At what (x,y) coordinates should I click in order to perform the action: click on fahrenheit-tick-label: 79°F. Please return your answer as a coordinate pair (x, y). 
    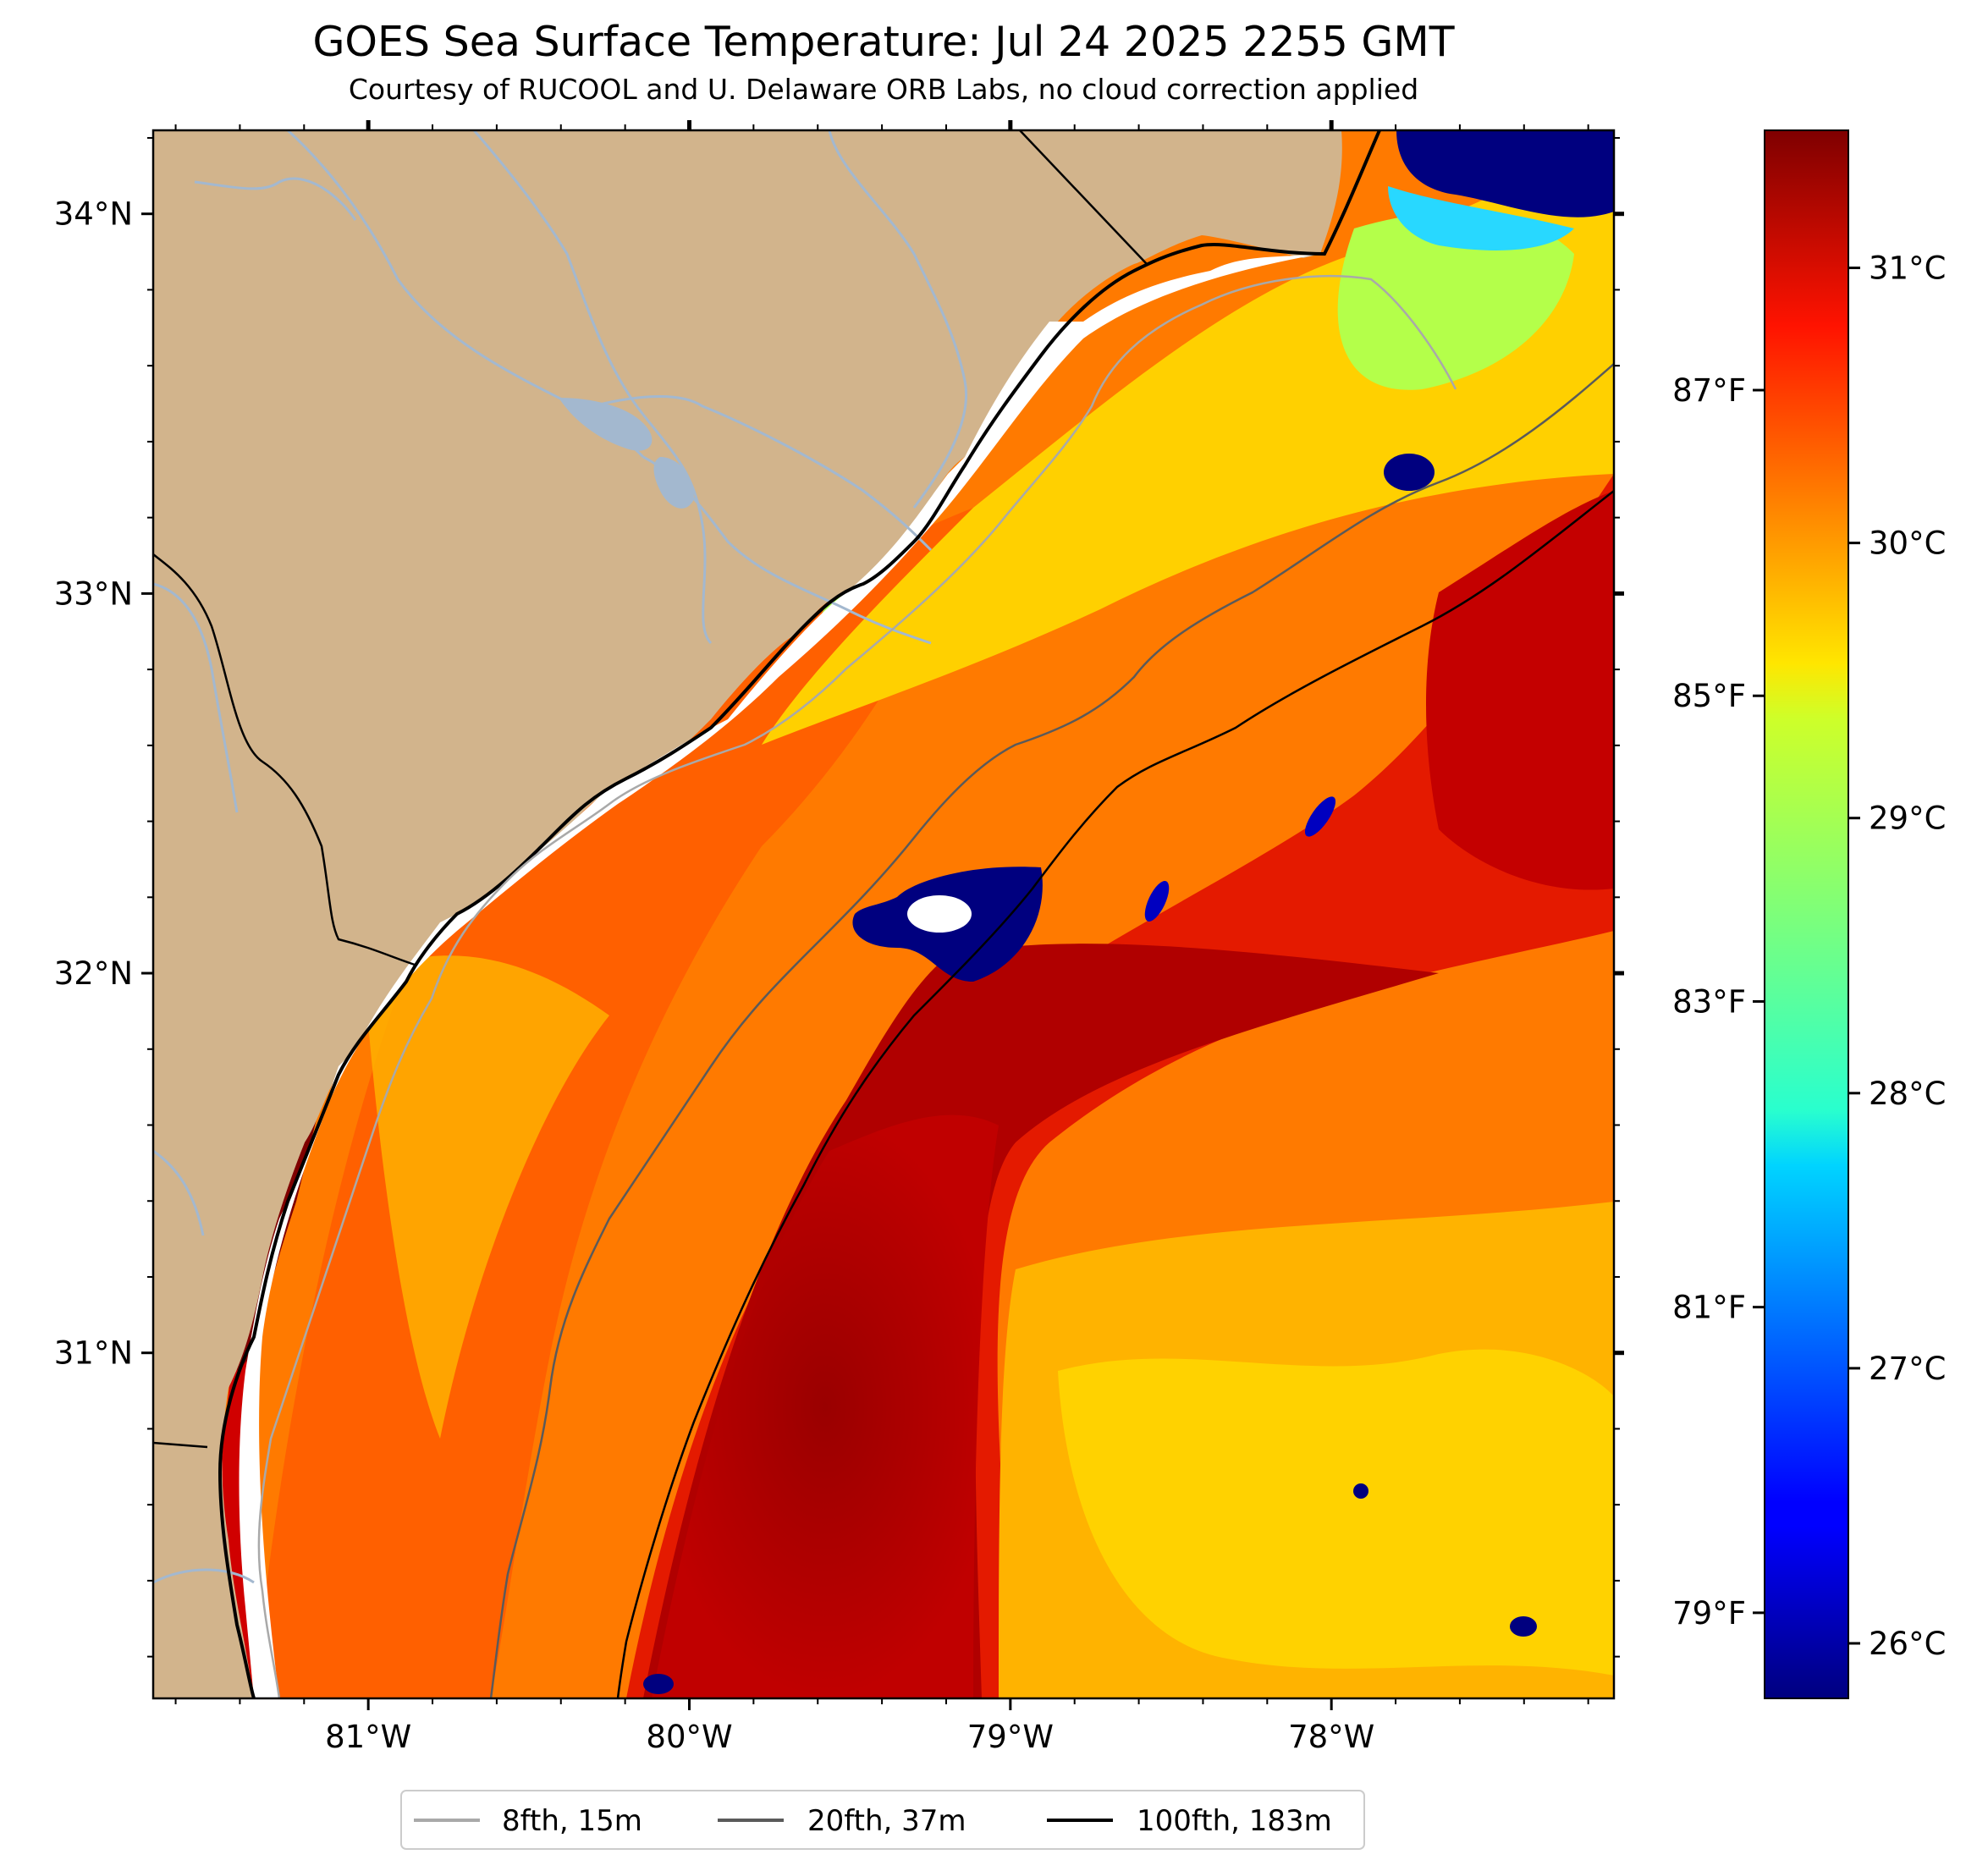
    Looking at the image, I should click on (1709, 1614).